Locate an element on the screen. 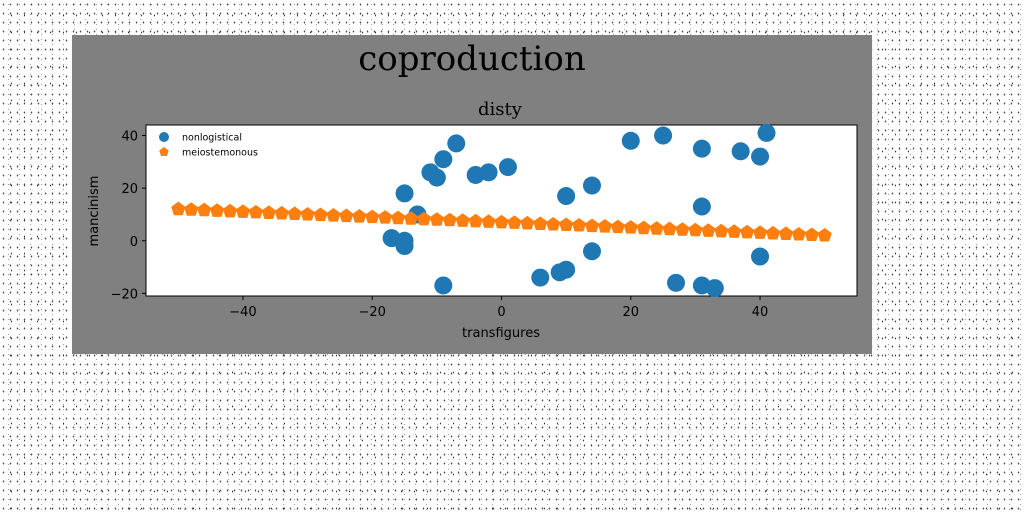  legend: nonlogistical meiostemonous is located at coordinates (208, 145).